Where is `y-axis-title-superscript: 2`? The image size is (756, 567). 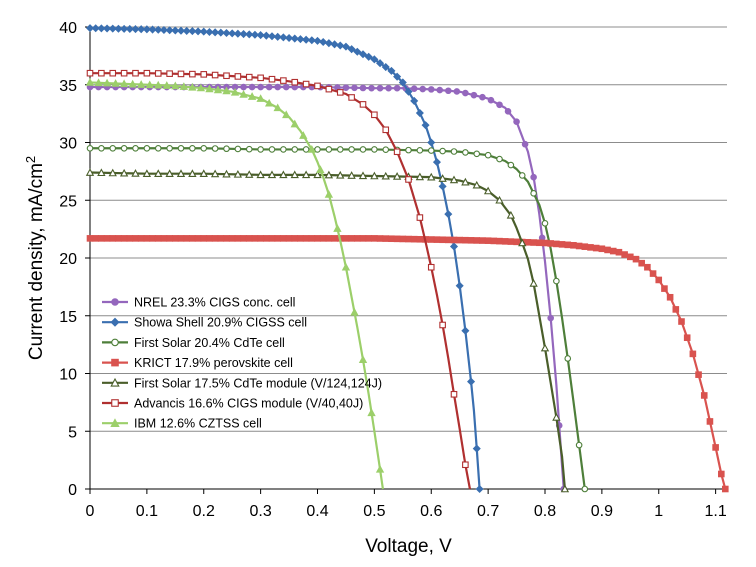 y-axis-title-superscript: 2 is located at coordinates (30, 159).